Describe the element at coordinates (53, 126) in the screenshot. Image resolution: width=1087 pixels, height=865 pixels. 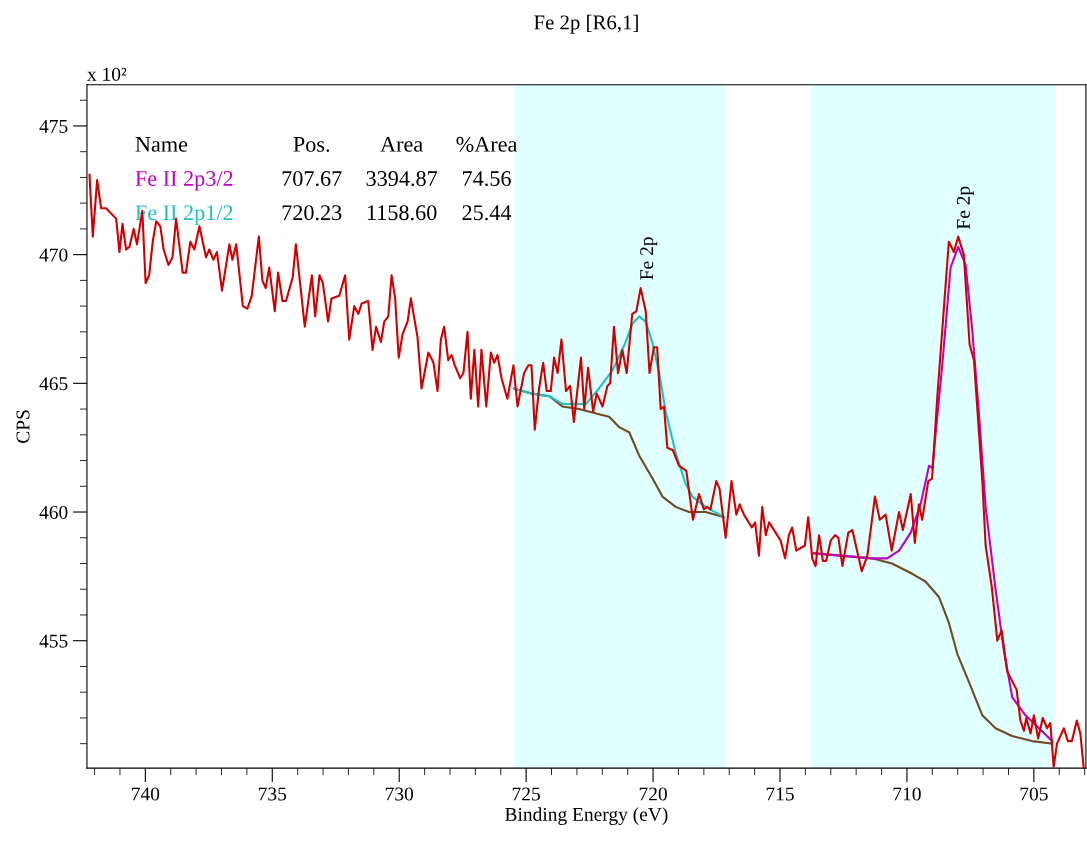
I see `y-tick-label: 475` at that location.